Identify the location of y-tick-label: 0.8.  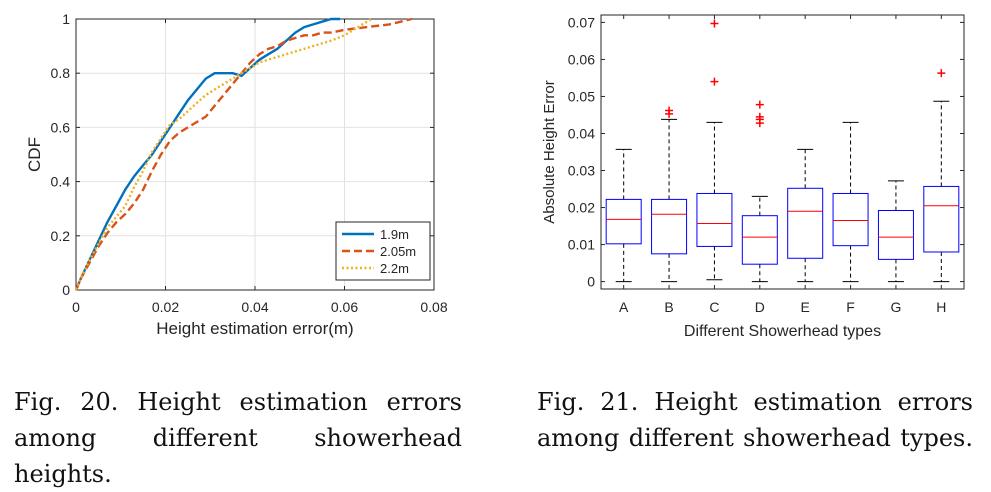
(61, 73).